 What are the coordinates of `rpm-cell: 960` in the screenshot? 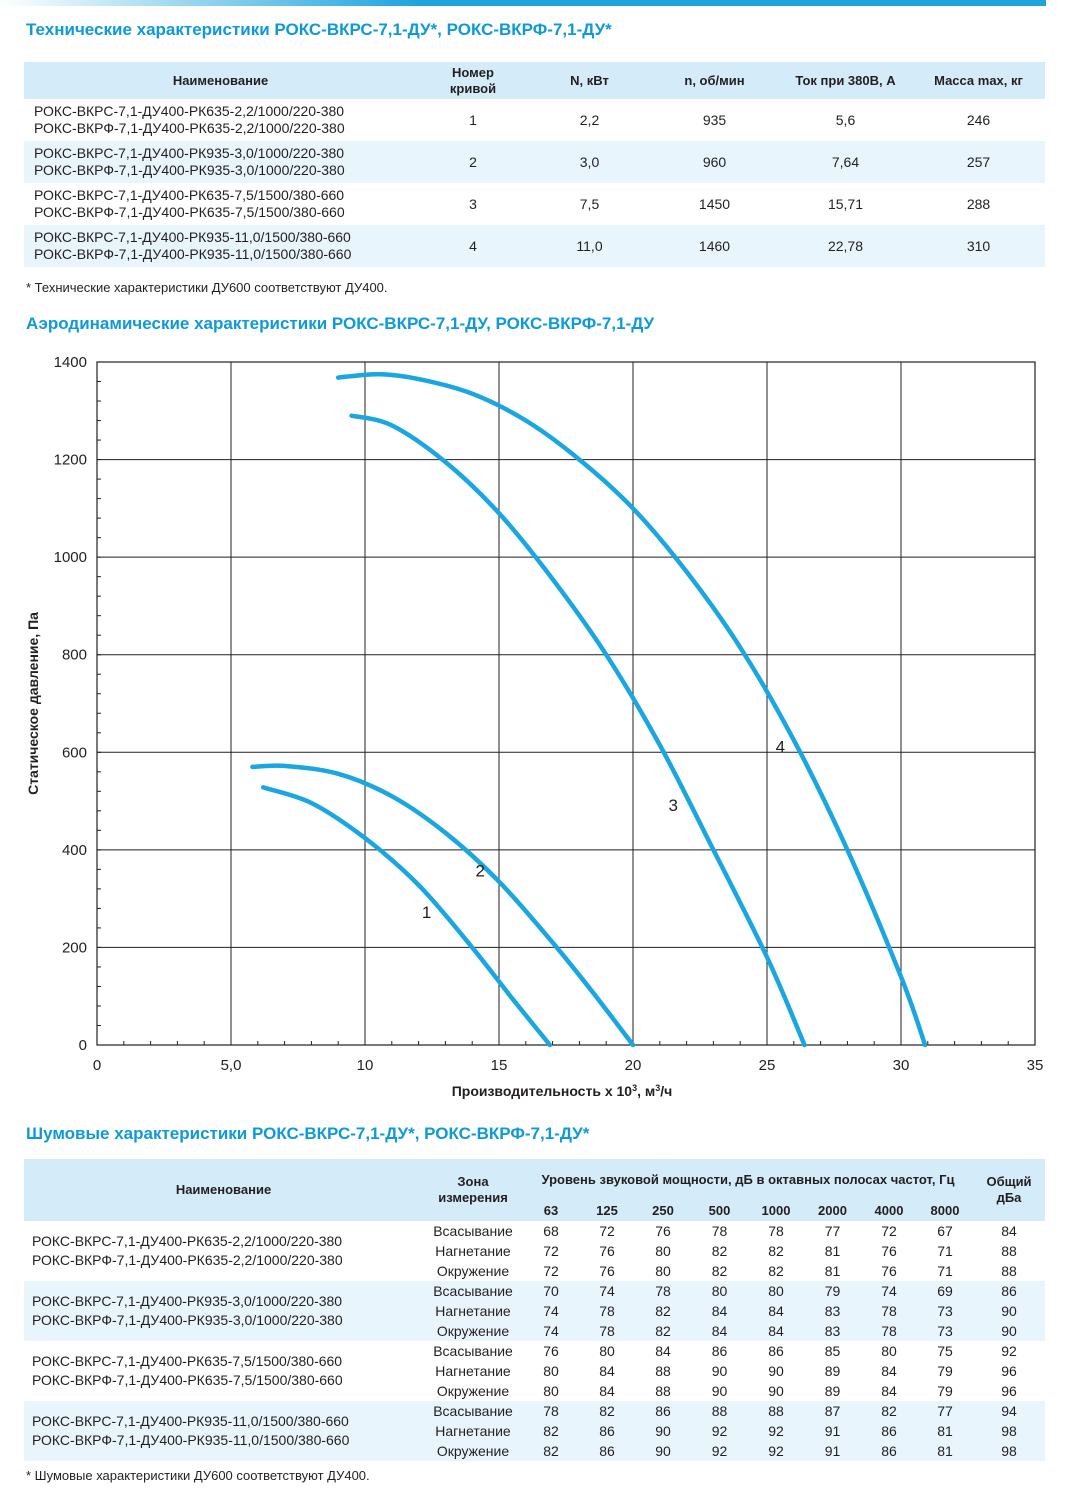 It's located at (714, 162).